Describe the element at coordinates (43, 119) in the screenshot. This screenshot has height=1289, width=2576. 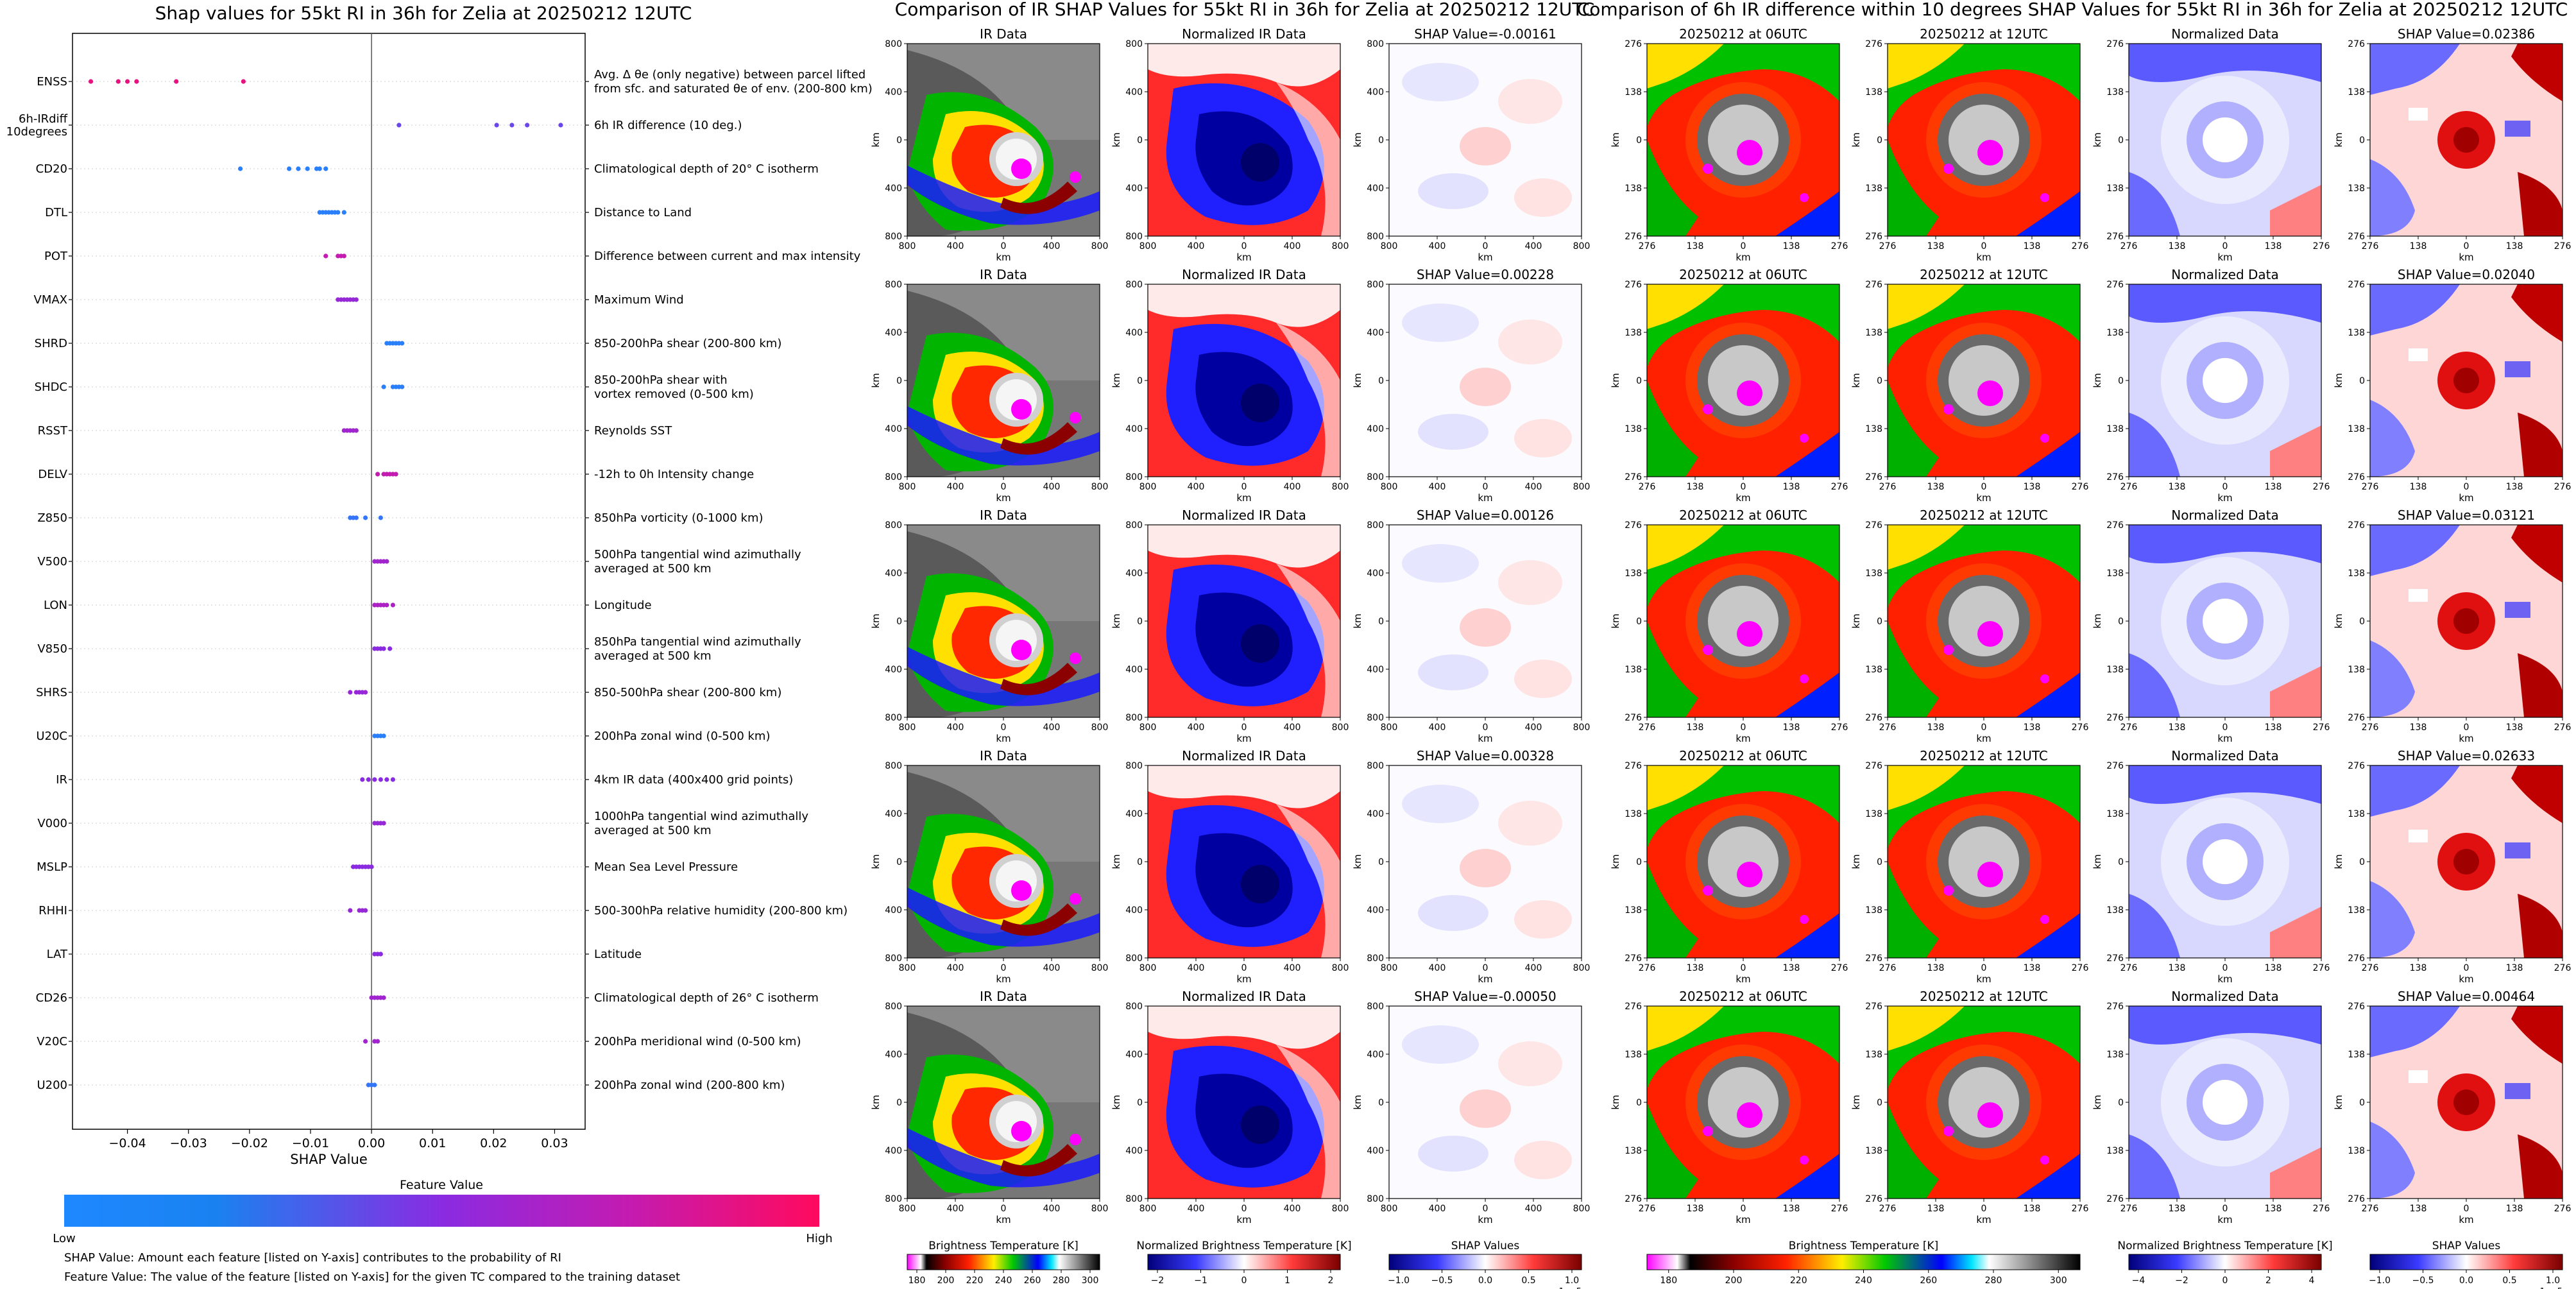
I see `feature-name: 6h-IRdiff` at that location.